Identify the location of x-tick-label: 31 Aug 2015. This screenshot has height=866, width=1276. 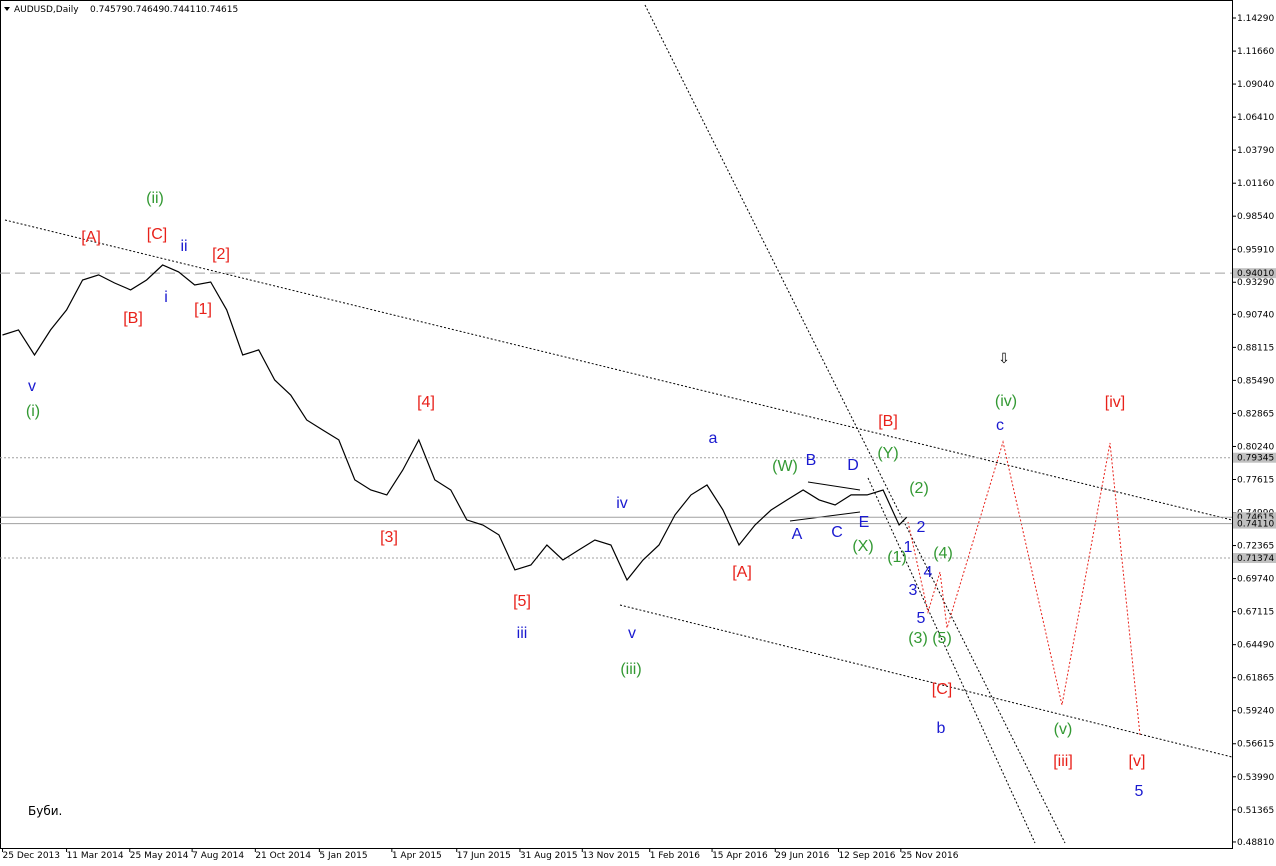
(549, 856).